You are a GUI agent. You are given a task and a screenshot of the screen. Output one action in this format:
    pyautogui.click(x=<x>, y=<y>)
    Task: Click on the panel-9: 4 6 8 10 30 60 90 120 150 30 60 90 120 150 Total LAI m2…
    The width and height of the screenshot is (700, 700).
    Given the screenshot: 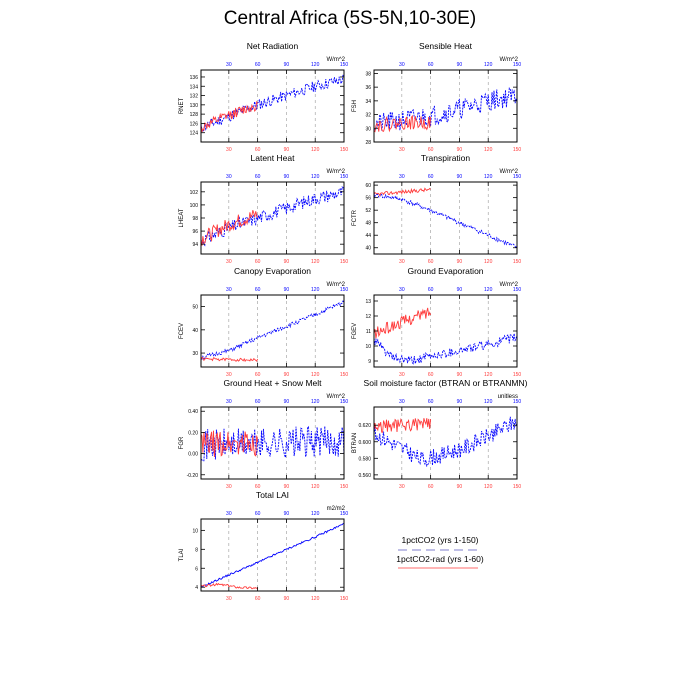 What is the action you would take?
    pyautogui.click(x=263, y=546)
    